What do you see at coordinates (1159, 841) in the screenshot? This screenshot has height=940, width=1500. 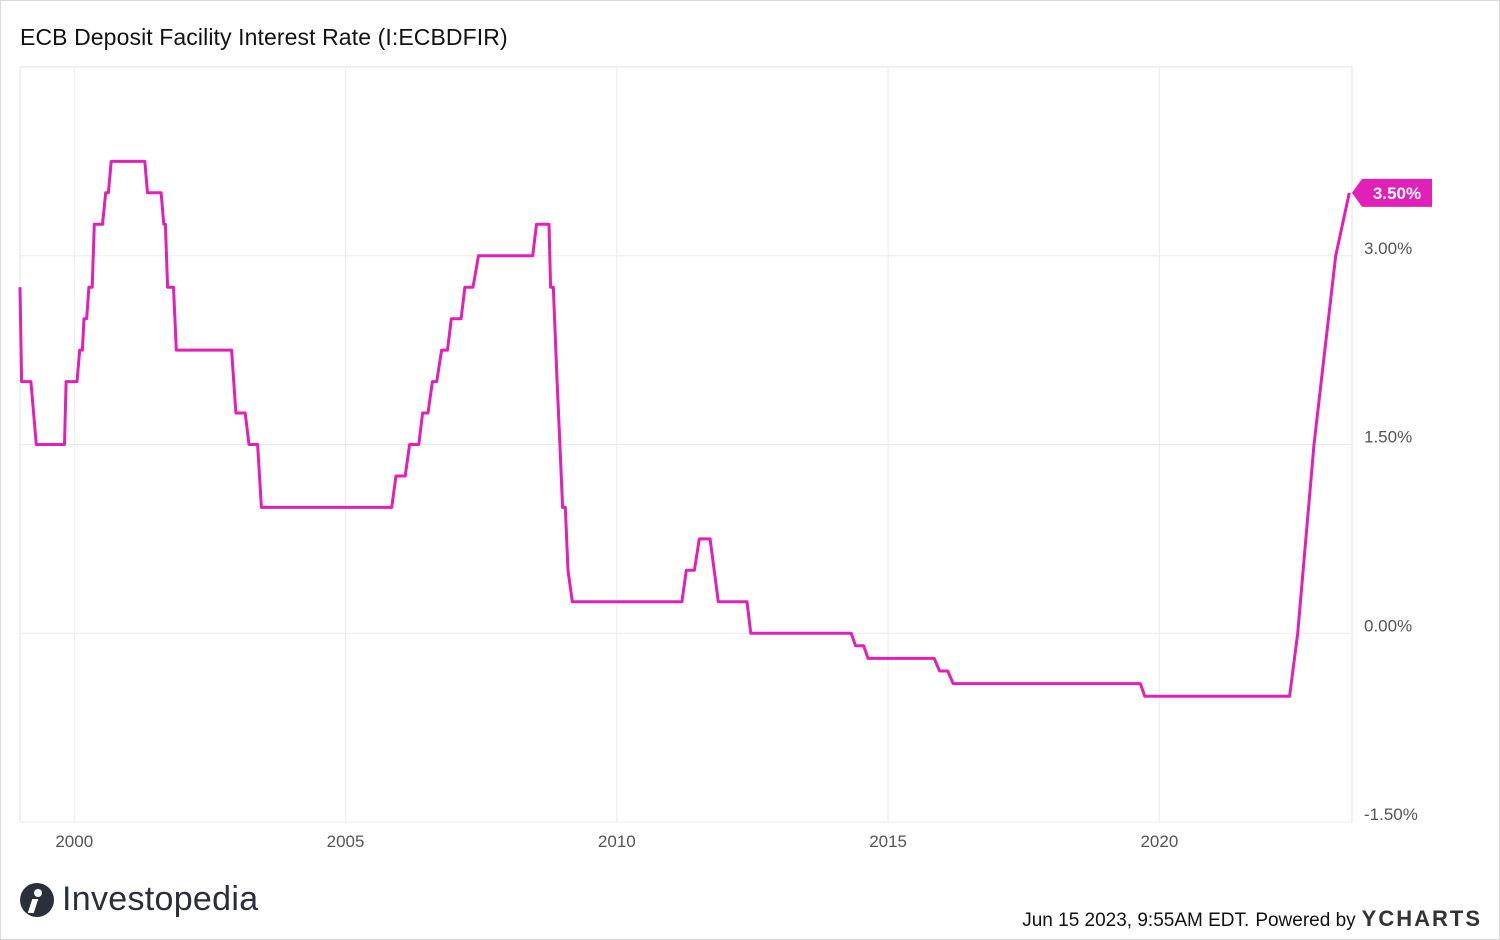 I see `x-tick-label: 2020` at bounding box center [1159, 841].